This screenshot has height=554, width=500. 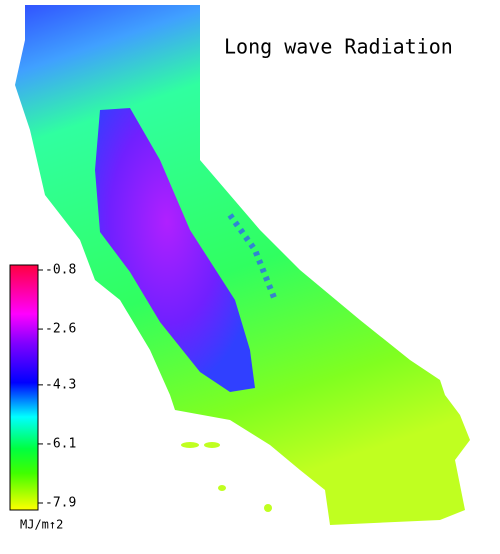 I want to click on colorbar-tick-label: -2.6, so click(x=60, y=329).